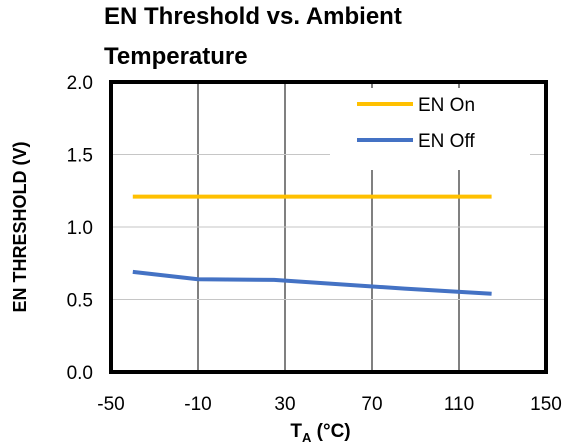 The height and width of the screenshot is (448, 569). I want to click on legend-background, so click(430, 129).